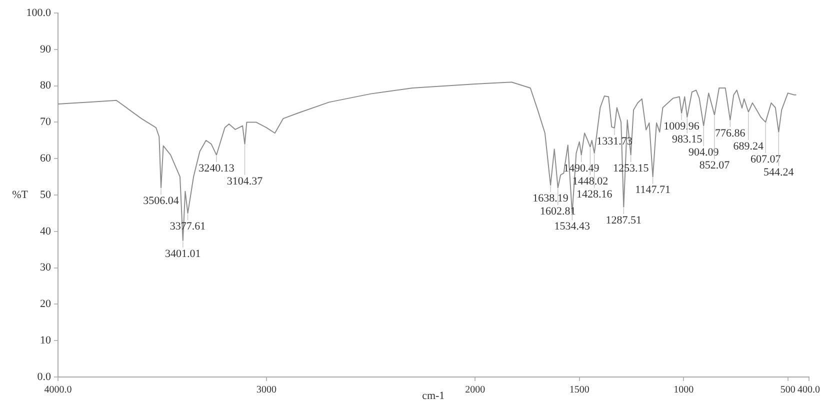 The width and height of the screenshot is (823, 403). What do you see at coordinates (475, 390) in the screenshot?
I see `x-tick-label: 2000` at bounding box center [475, 390].